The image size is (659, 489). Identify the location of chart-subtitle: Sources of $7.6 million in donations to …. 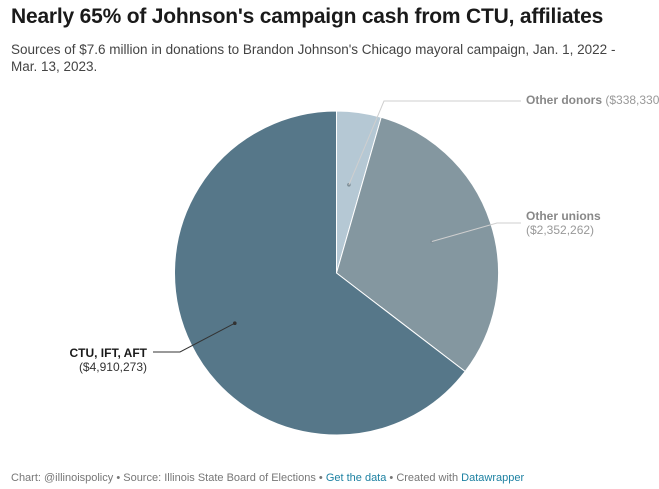
(313, 58).